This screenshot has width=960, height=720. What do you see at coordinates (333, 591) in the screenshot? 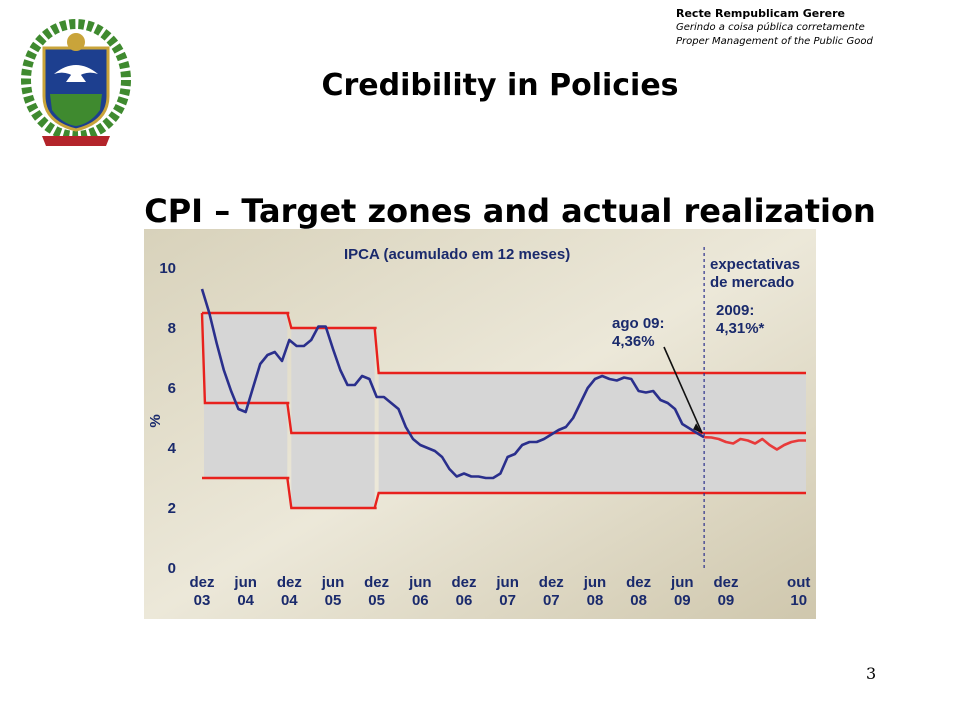
I see `x-tick-label: jun 05` at bounding box center [333, 591].